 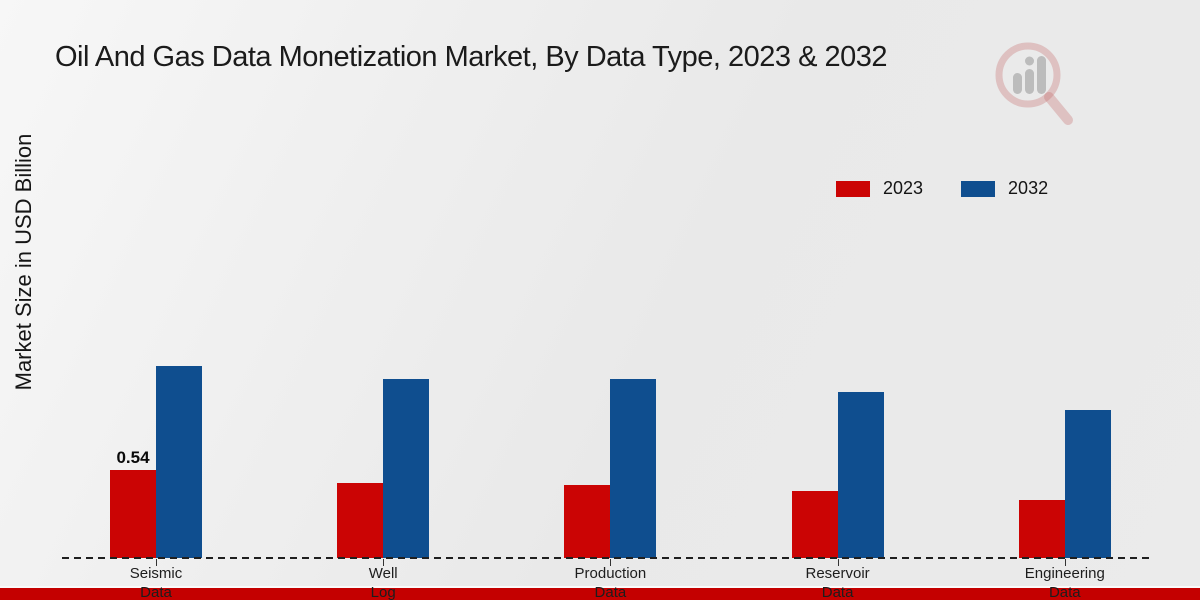 I want to click on legend-item-2023: 2023, so click(x=879, y=188).